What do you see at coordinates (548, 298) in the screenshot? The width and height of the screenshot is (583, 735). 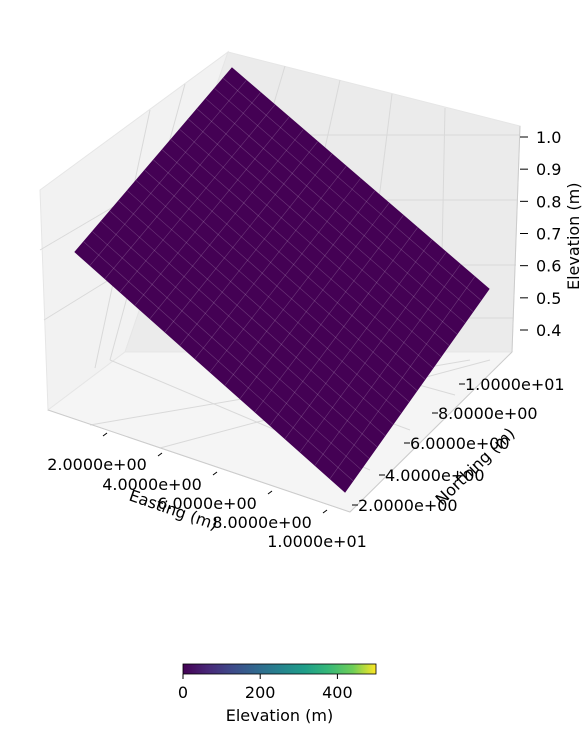 I see `z-tick-label: 0.5` at bounding box center [548, 298].